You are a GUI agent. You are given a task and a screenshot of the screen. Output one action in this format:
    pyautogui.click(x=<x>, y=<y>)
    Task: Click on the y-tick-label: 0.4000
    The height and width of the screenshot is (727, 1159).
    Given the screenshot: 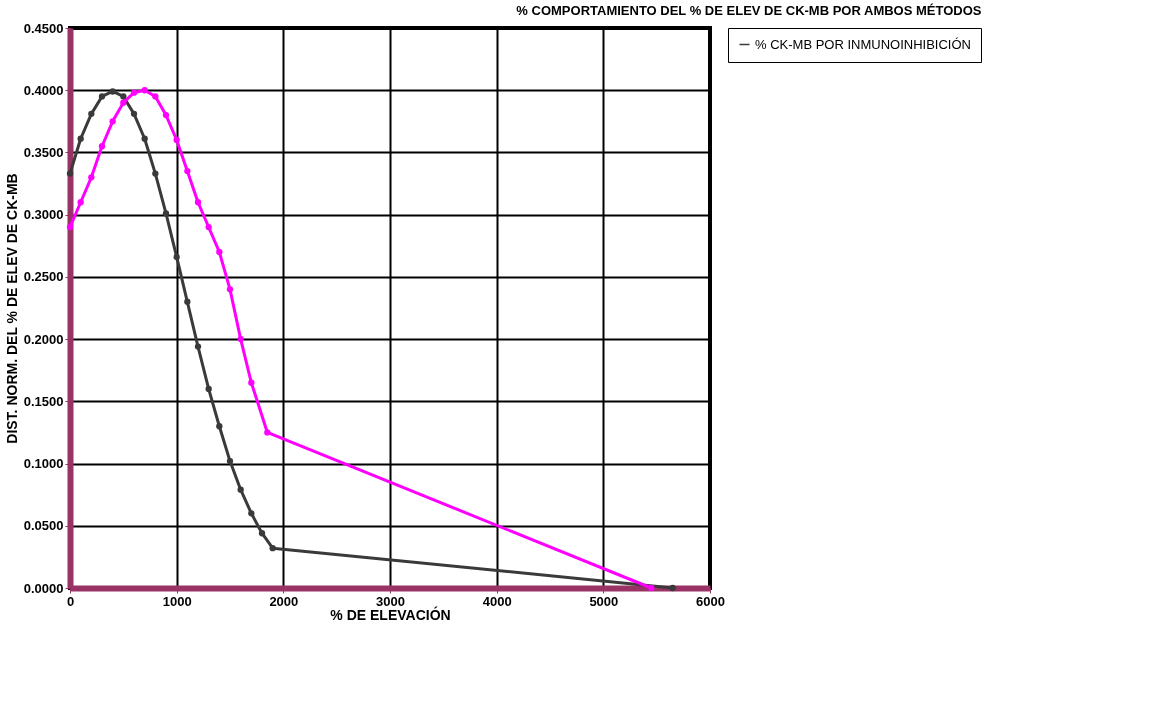 What is the action you would take?
    pyautogui.click(x=43, y=90)
    